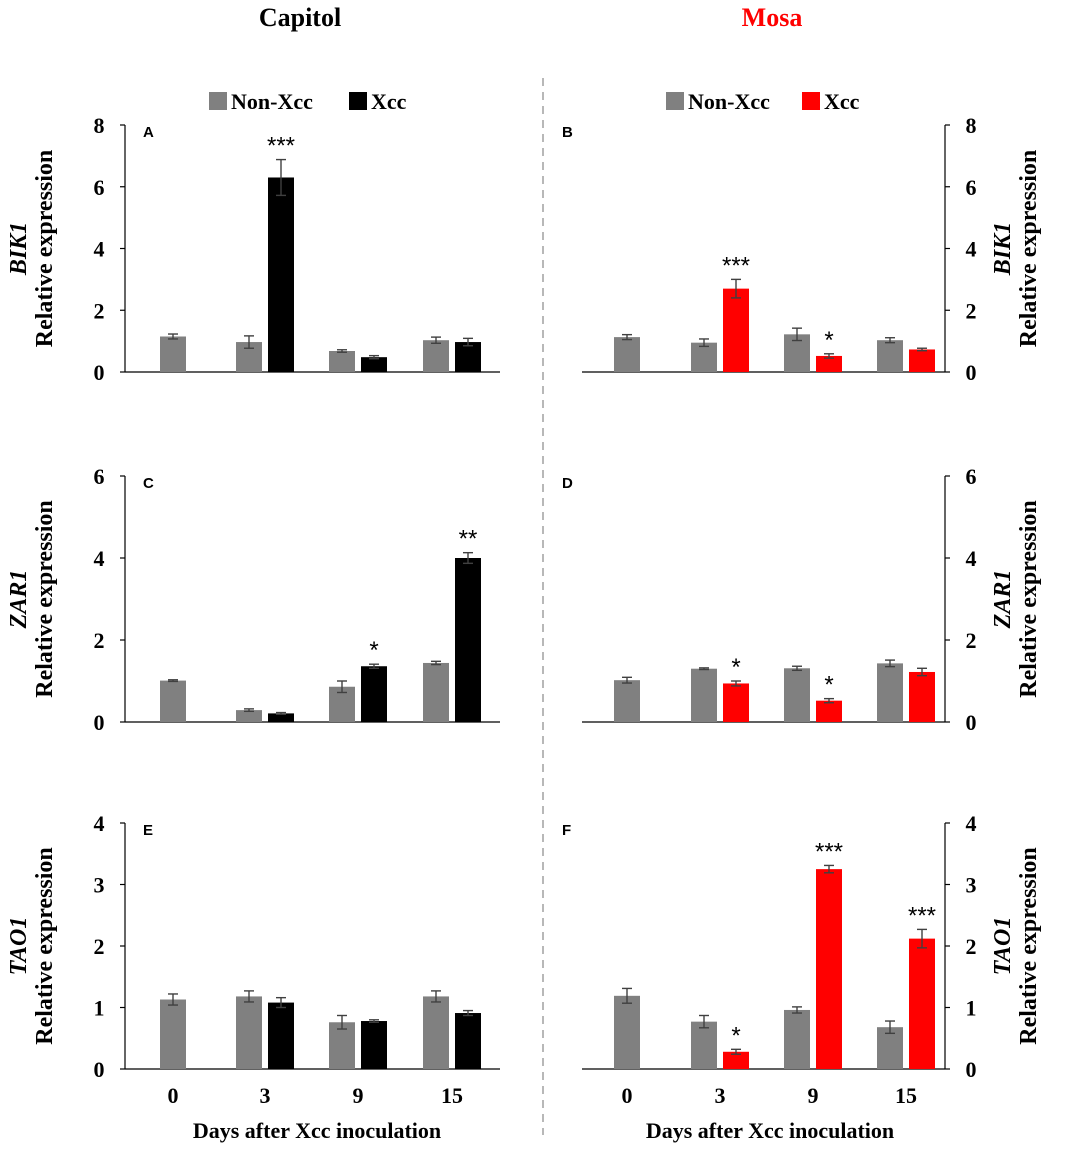 The image size is (1084, 1149). Describe the element at coordinates (567, 132) in the screenshot. I see `panel-letter: B` at that location.